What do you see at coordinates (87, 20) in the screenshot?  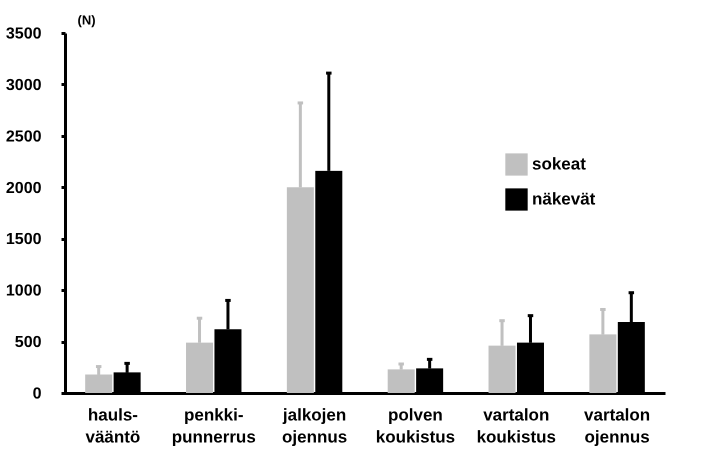 I see `y-axis-title: (N)` at bounding box center [87, 20].